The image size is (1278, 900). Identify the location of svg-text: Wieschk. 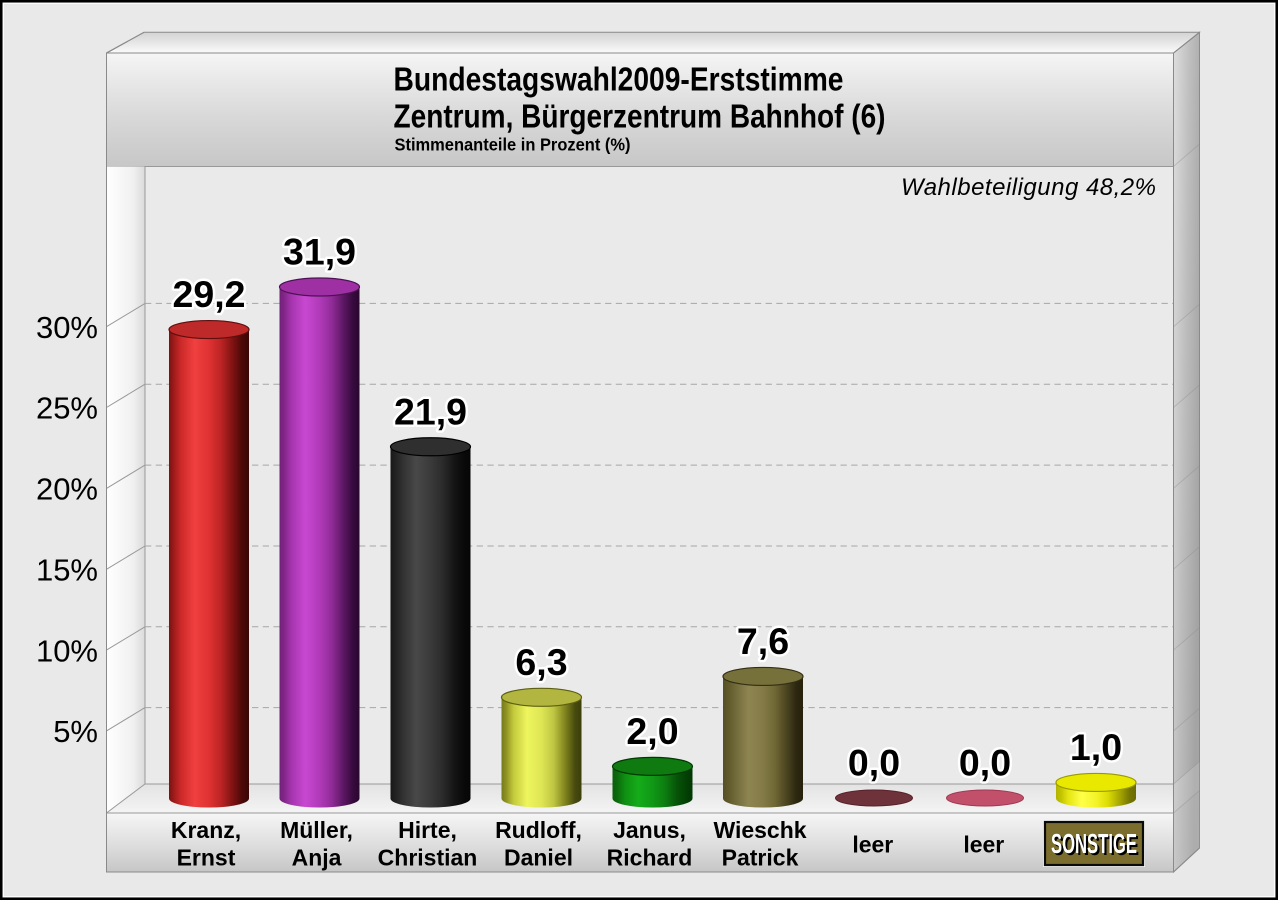
(759, 830).